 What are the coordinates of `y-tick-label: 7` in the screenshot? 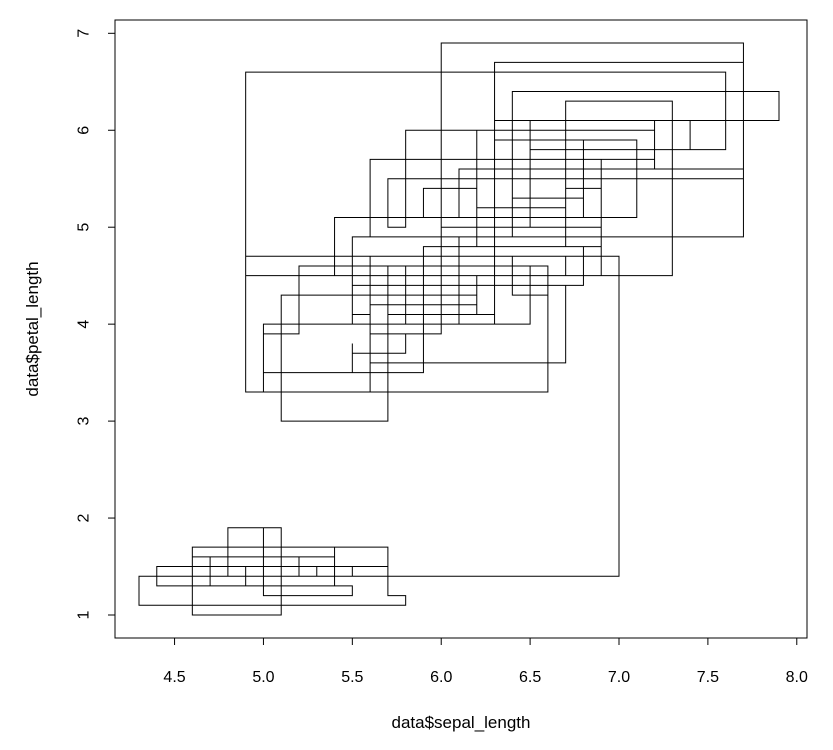 It's located at (84, 33).